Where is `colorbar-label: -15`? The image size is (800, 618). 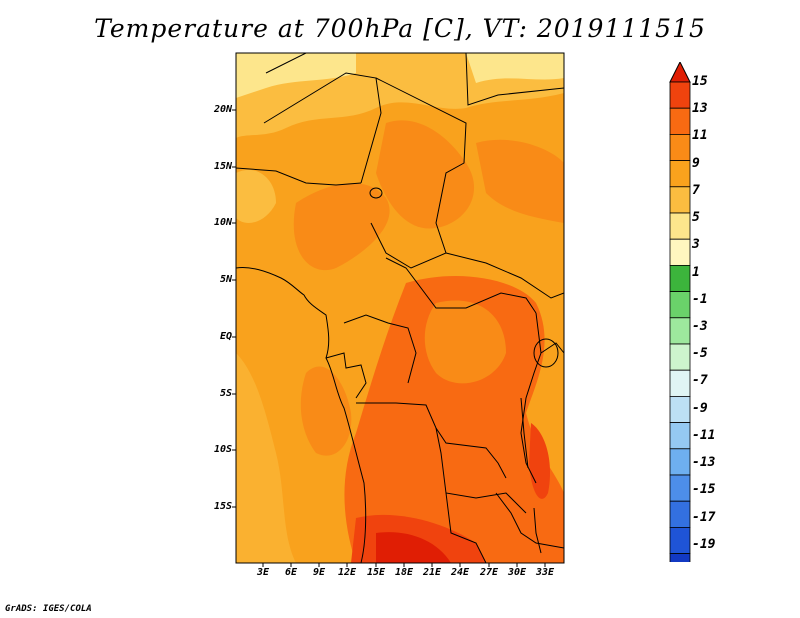 colorbar-label: -15 is located at coordinates (704, 490).